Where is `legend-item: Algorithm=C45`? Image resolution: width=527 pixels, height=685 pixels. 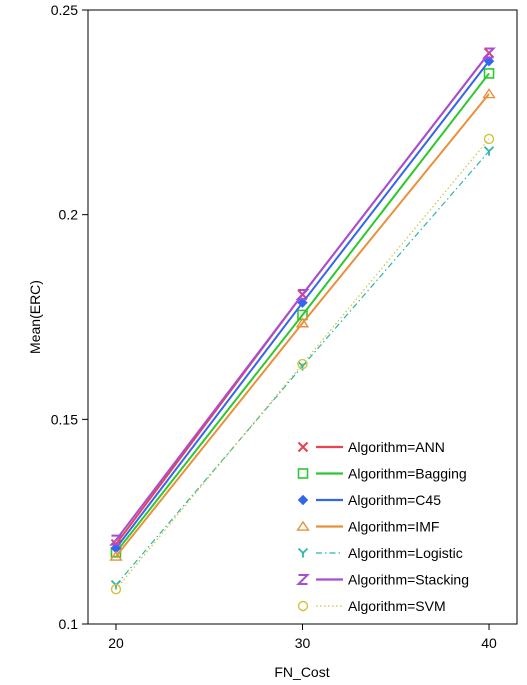
legend-item: Algorithm=C45 is located at coordinates (369, 500).